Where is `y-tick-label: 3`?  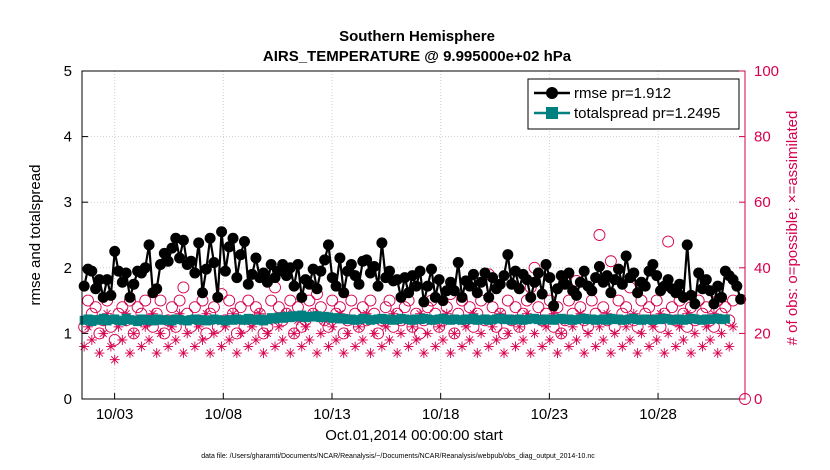 y-tick-label: 3 is located at coordinates (68, 202).